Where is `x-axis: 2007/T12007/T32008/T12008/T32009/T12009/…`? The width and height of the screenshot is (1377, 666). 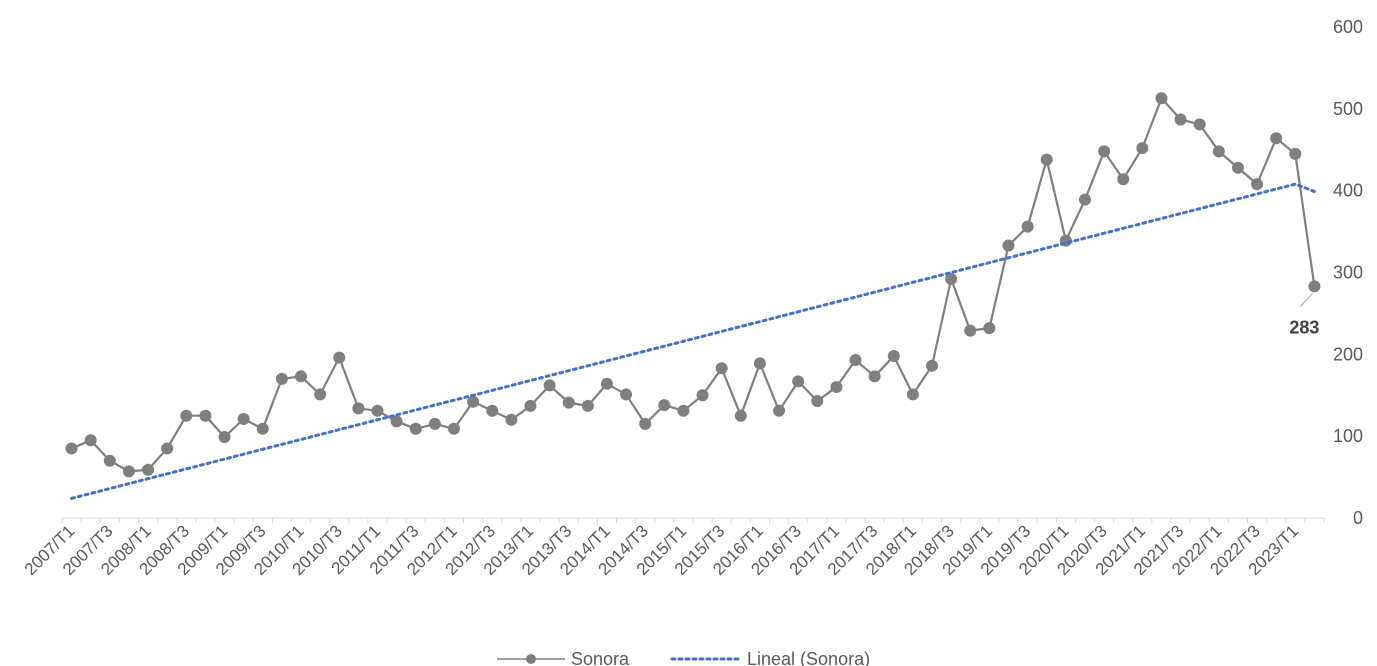 x-axis: 2007/T12007/T32008/T12008/T32009/T12009/… is located at coordinates (673, 548).